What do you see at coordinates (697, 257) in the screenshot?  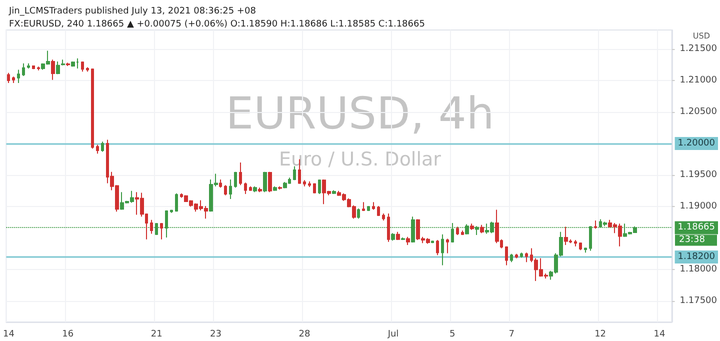 I see `ref-line-label: 1.18200` at bounding box center [697, 257].